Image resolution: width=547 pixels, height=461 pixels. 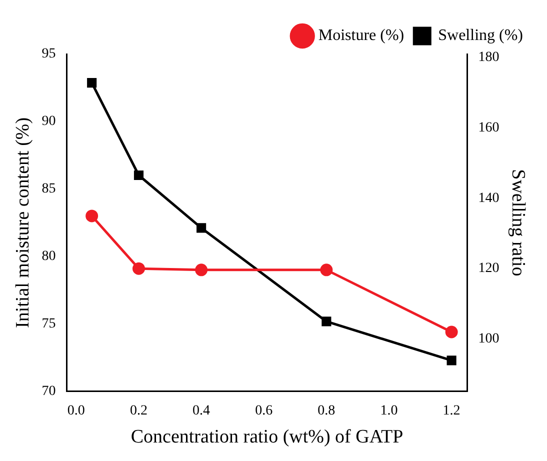 I want to click on x-tick-label: 0.0, so click(x=76, y=410).